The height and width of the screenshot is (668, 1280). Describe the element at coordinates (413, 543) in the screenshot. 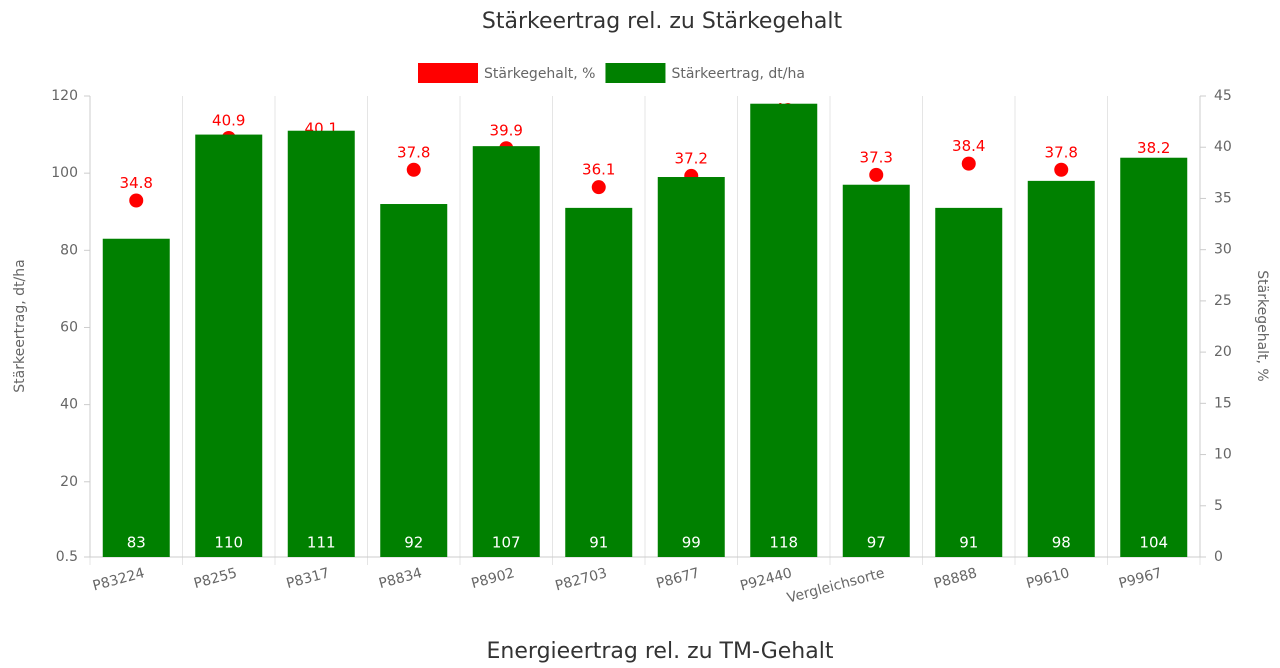

I see `bar-value-label: 92` at that location.